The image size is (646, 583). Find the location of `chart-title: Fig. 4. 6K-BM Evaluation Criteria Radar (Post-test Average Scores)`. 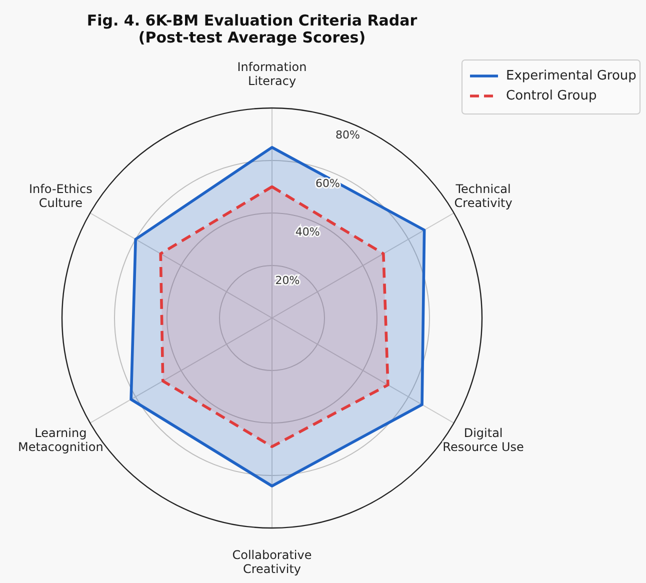

chart-title: Fig. 4. 6K-BM Evaluation Criteria Radar (Post-test Average Scores) is located at coordinates (252, 29).